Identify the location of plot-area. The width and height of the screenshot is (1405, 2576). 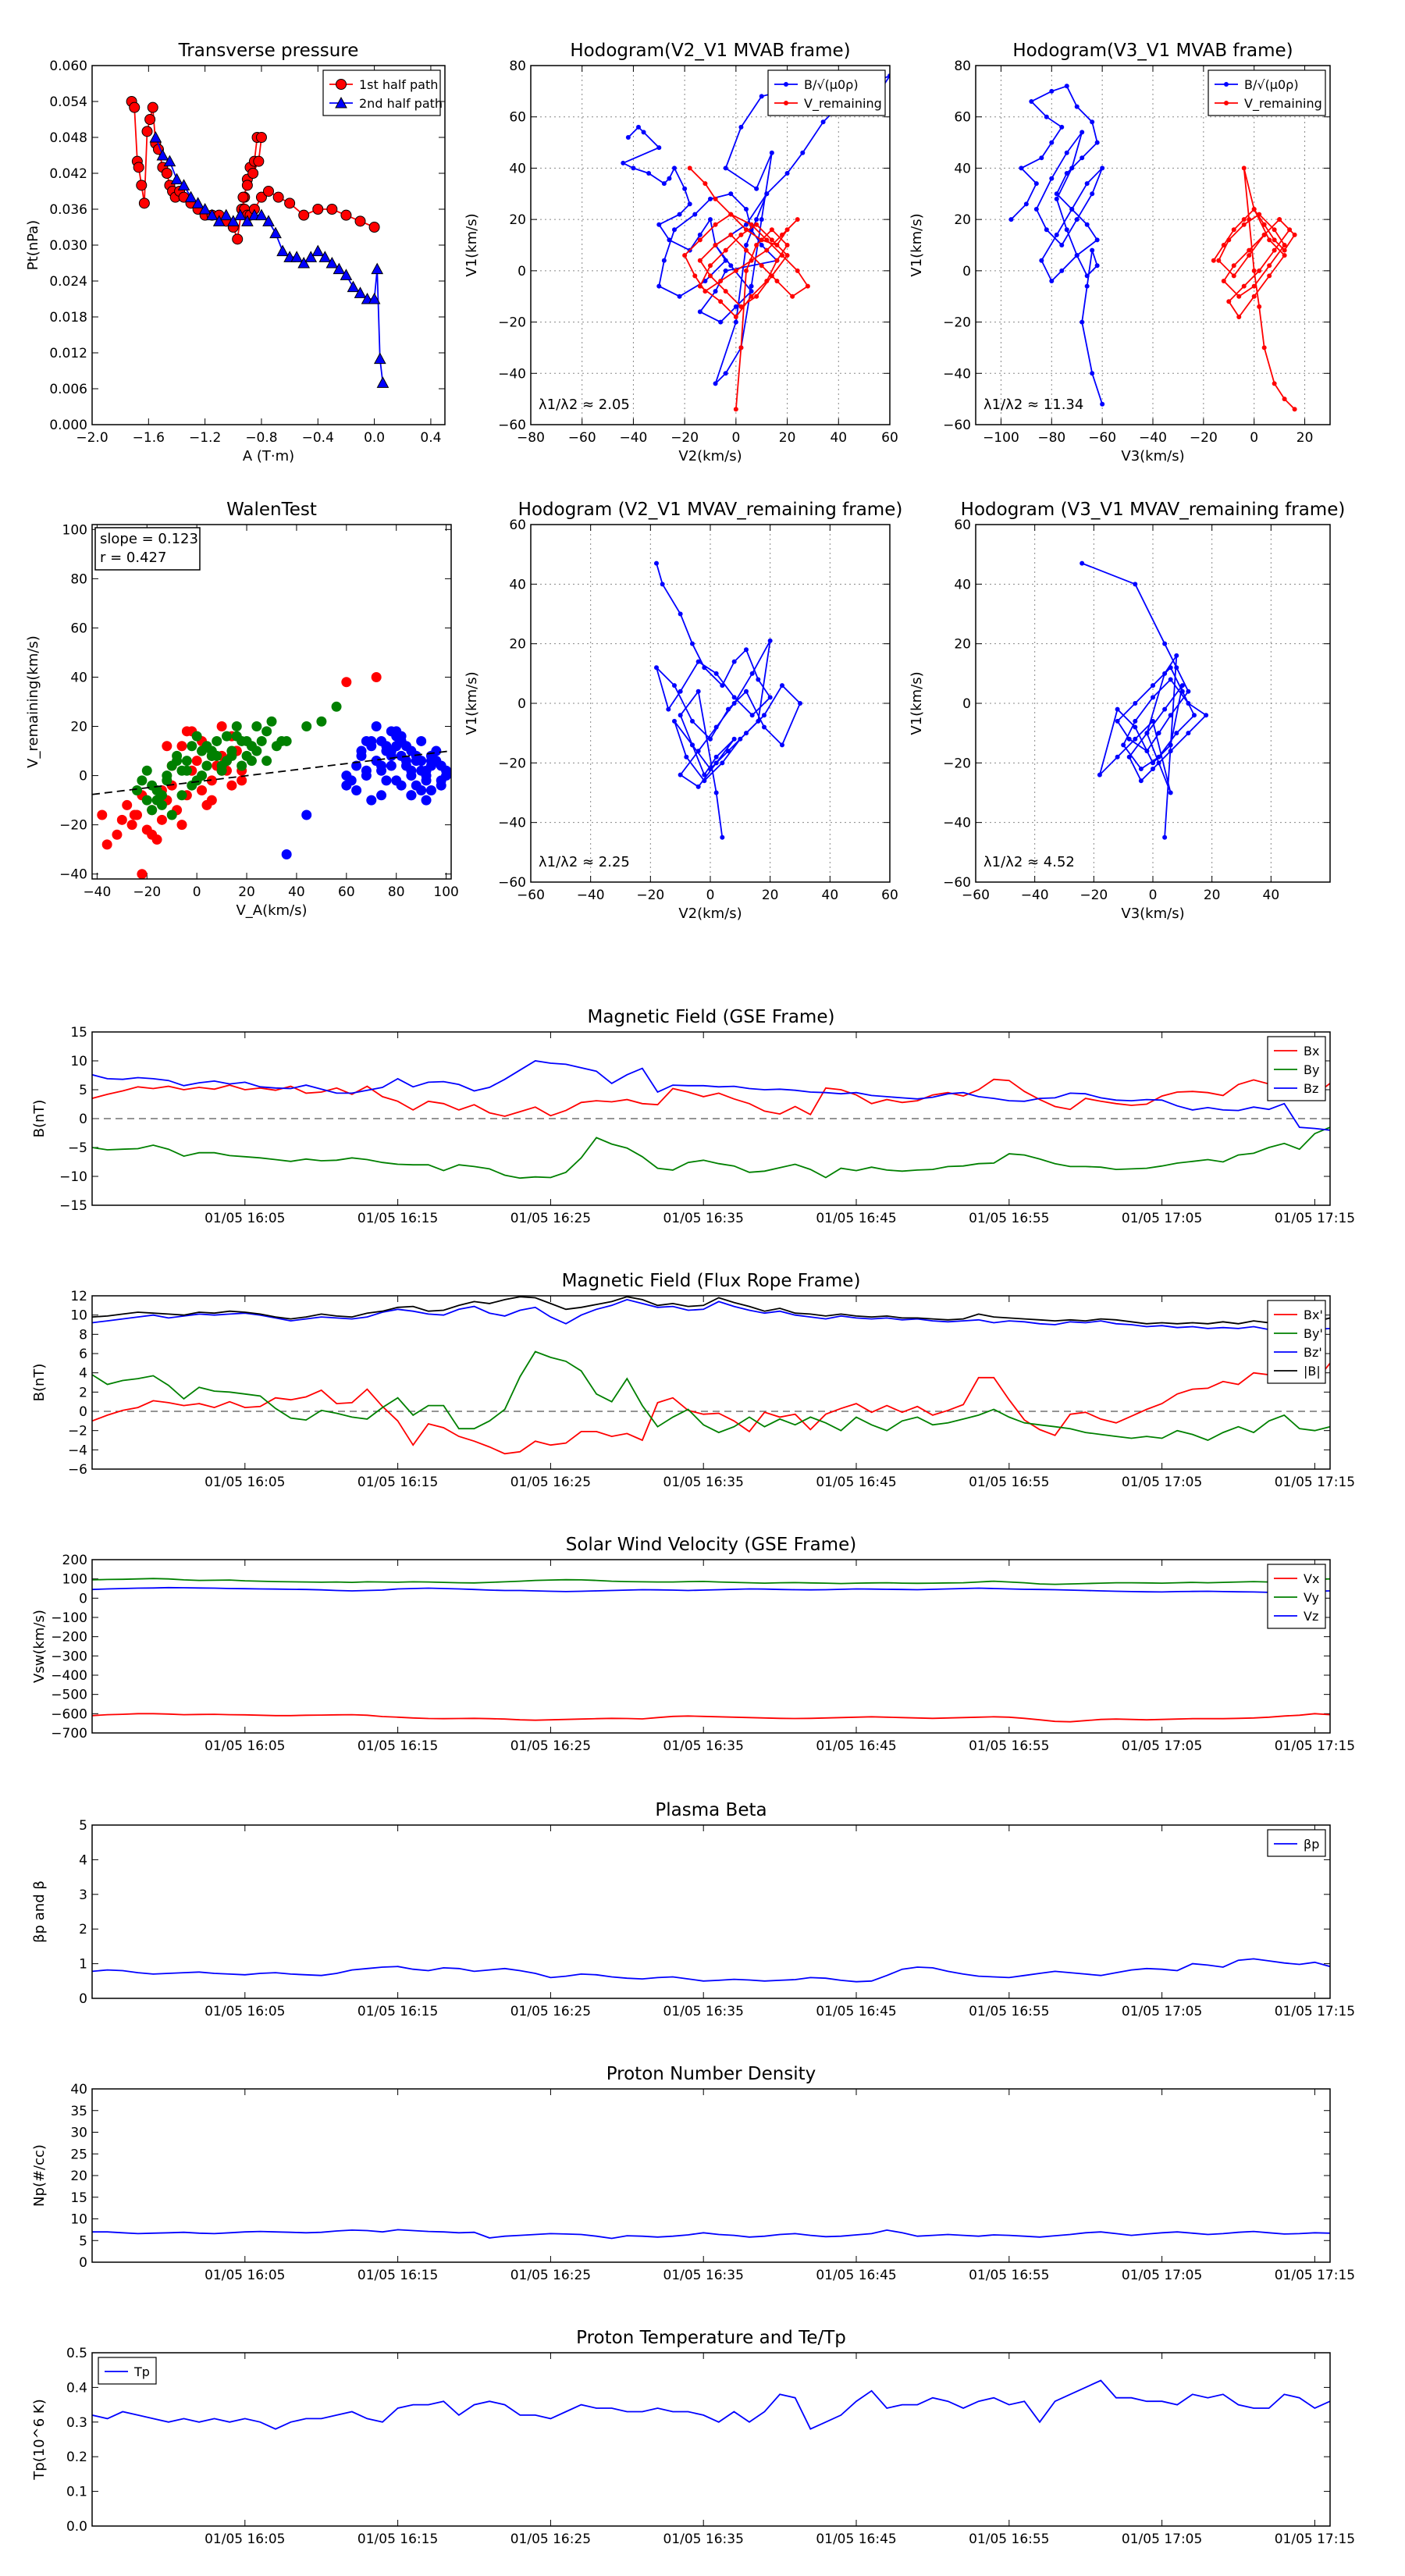
(728, 700).